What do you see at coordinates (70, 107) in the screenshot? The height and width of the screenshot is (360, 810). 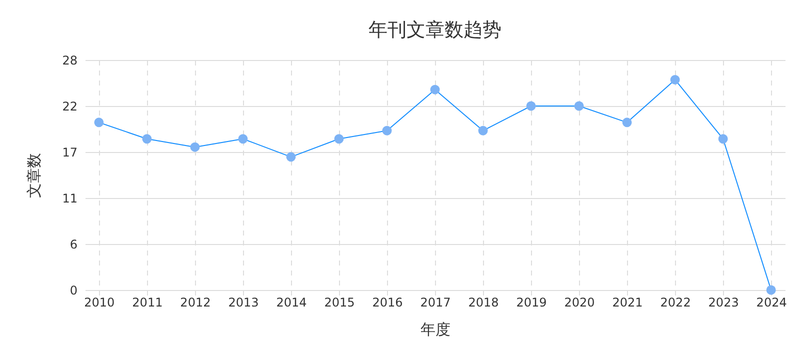 I see `y-tick-label: 22` at bounding box center [70, 107].